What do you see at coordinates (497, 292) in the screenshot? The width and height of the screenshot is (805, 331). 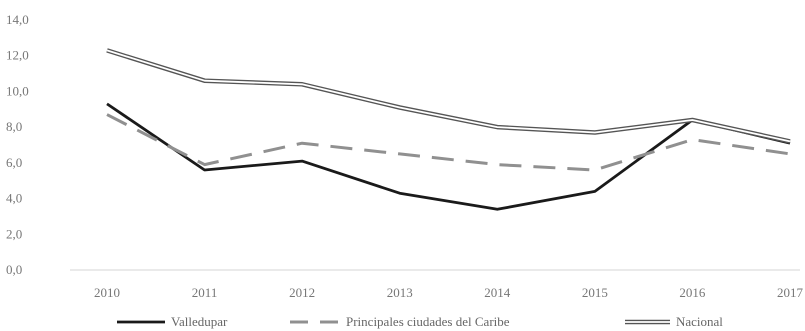 I see `x-tick-label: 2014` at bounding box center [497, 292].